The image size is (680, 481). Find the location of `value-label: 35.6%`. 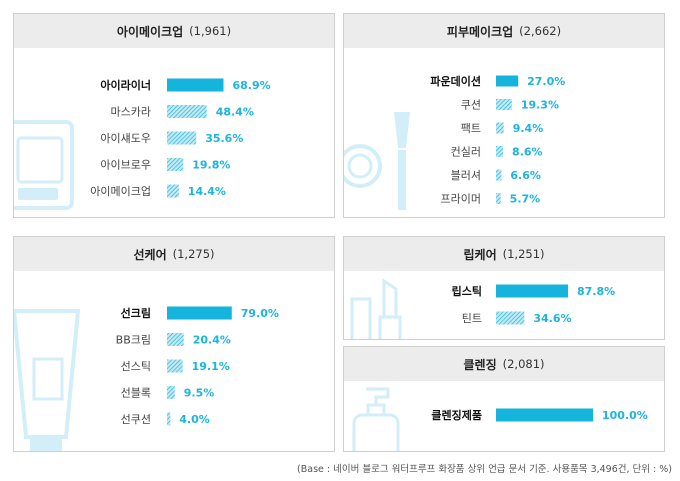

value-label: 35.6% is located at coordinates (224, 138).